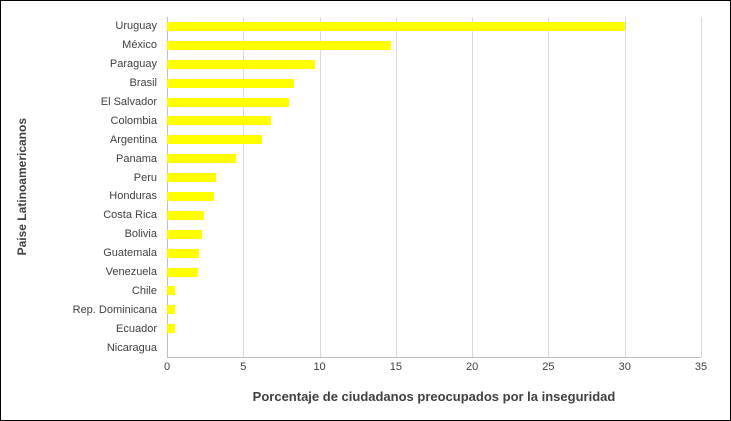 The image size is (731, 421). I want to click on x-tick-label: 10, so click(319, 367).